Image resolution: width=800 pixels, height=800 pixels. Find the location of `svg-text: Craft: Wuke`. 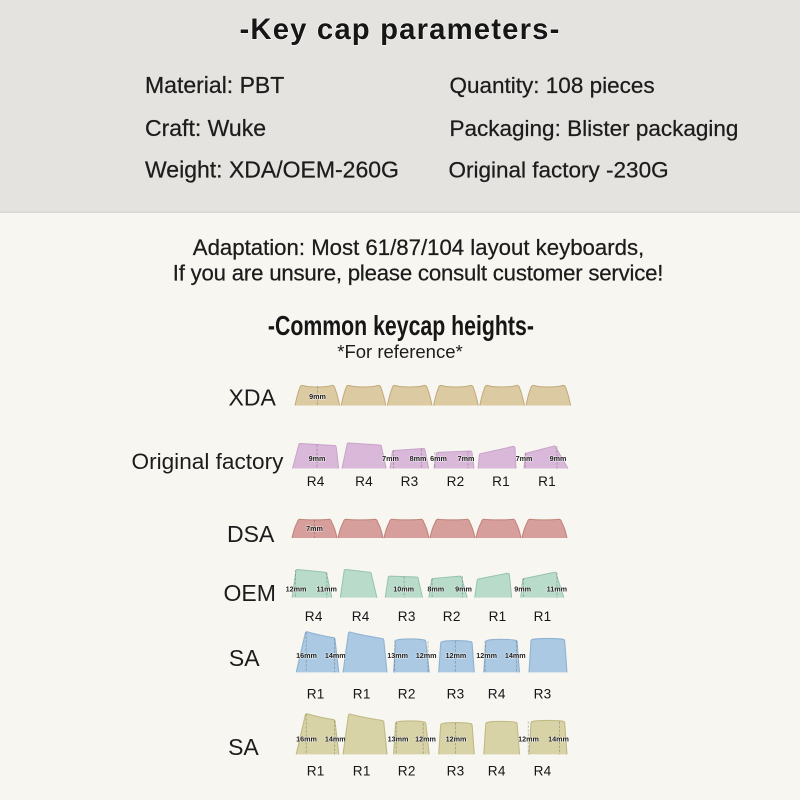

svg-text: Craft: Wuke is located at coordinates (205, 128).